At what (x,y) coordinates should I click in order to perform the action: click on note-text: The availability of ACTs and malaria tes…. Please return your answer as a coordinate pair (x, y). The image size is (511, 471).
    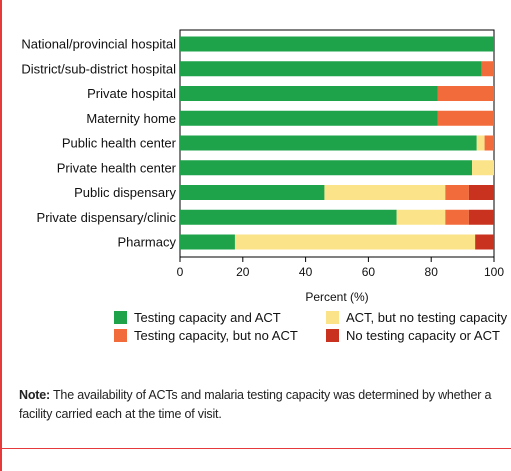
    Looking at the image, I should click on (255, 404).